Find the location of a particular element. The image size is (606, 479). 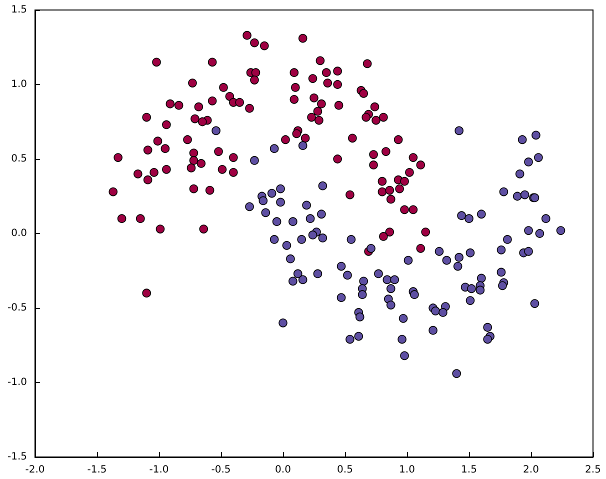

x-tick-label: 0.0 is located at coordinates (283, 470).